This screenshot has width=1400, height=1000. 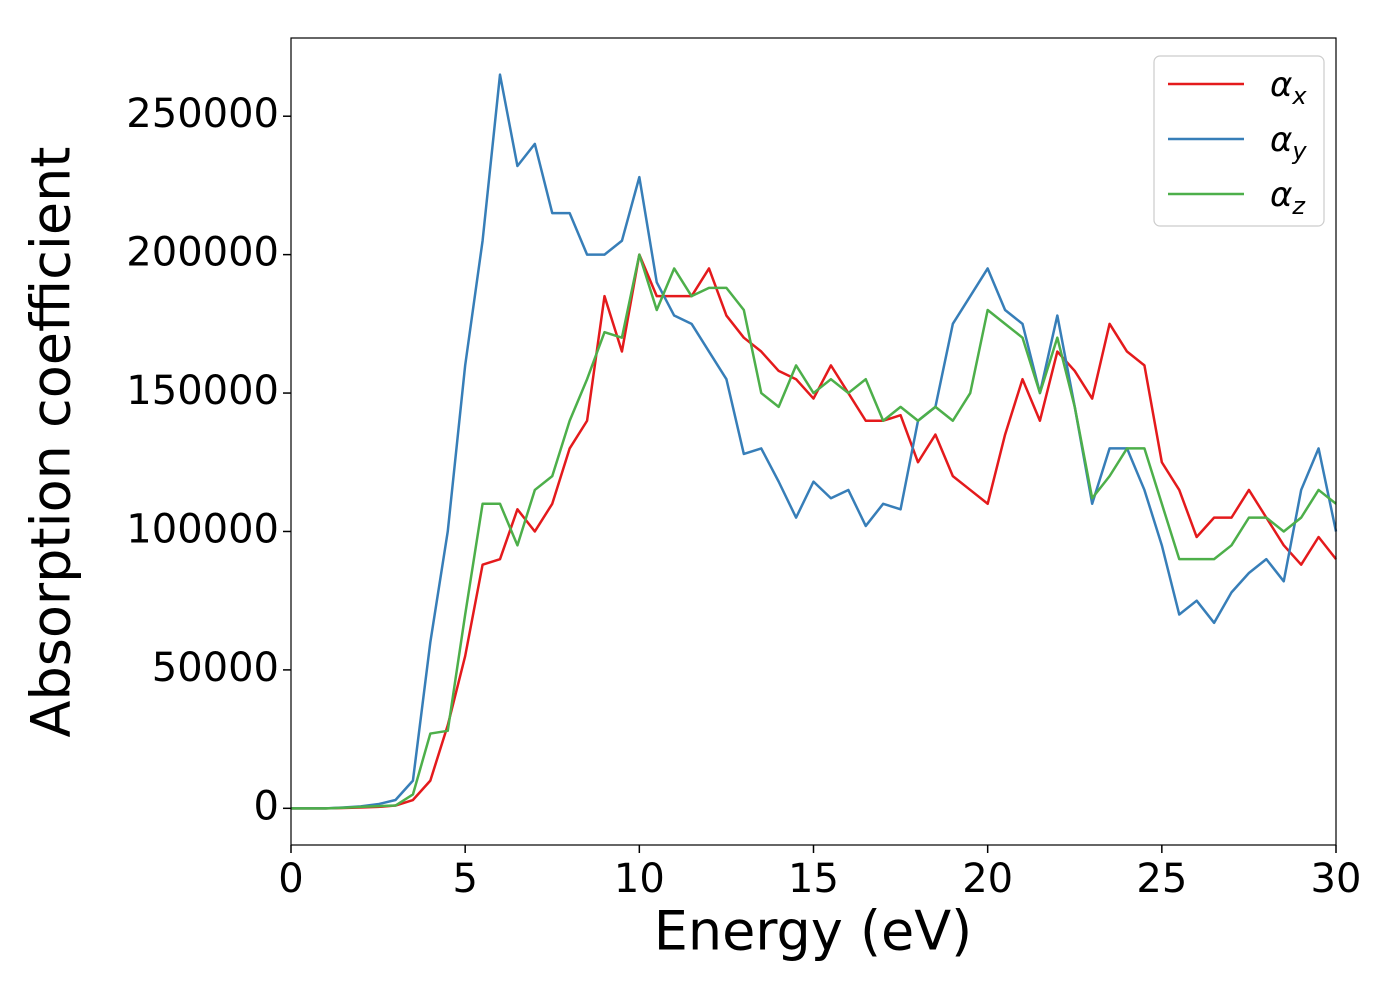 I want to click on y-tick-label: 150000, so click(x=202, y=391).